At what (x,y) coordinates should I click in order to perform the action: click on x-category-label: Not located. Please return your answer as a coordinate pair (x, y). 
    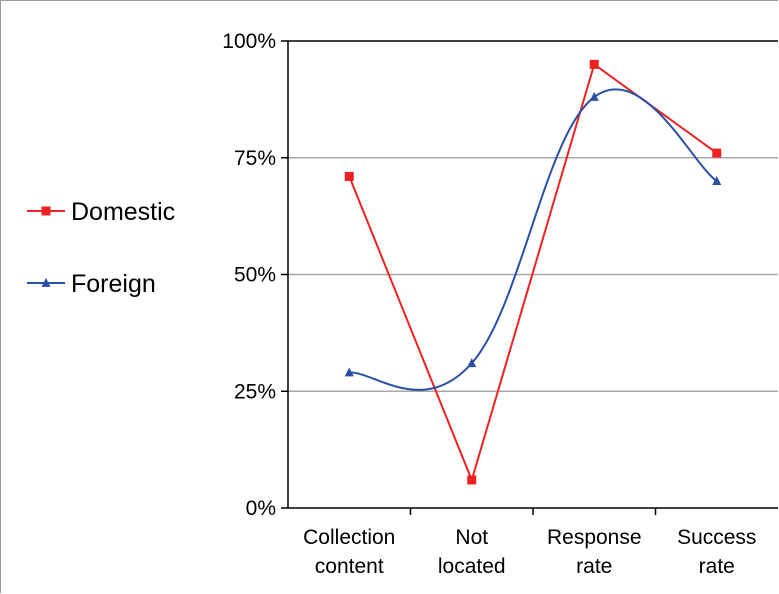
    Looking at the image, I should click on (472, 552).